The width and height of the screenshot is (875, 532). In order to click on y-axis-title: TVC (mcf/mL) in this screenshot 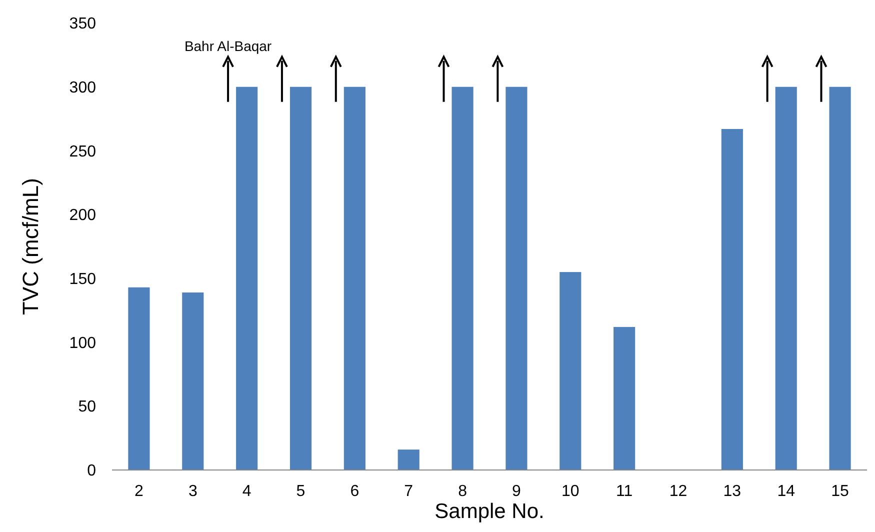, I will do `click(30, 246)`.